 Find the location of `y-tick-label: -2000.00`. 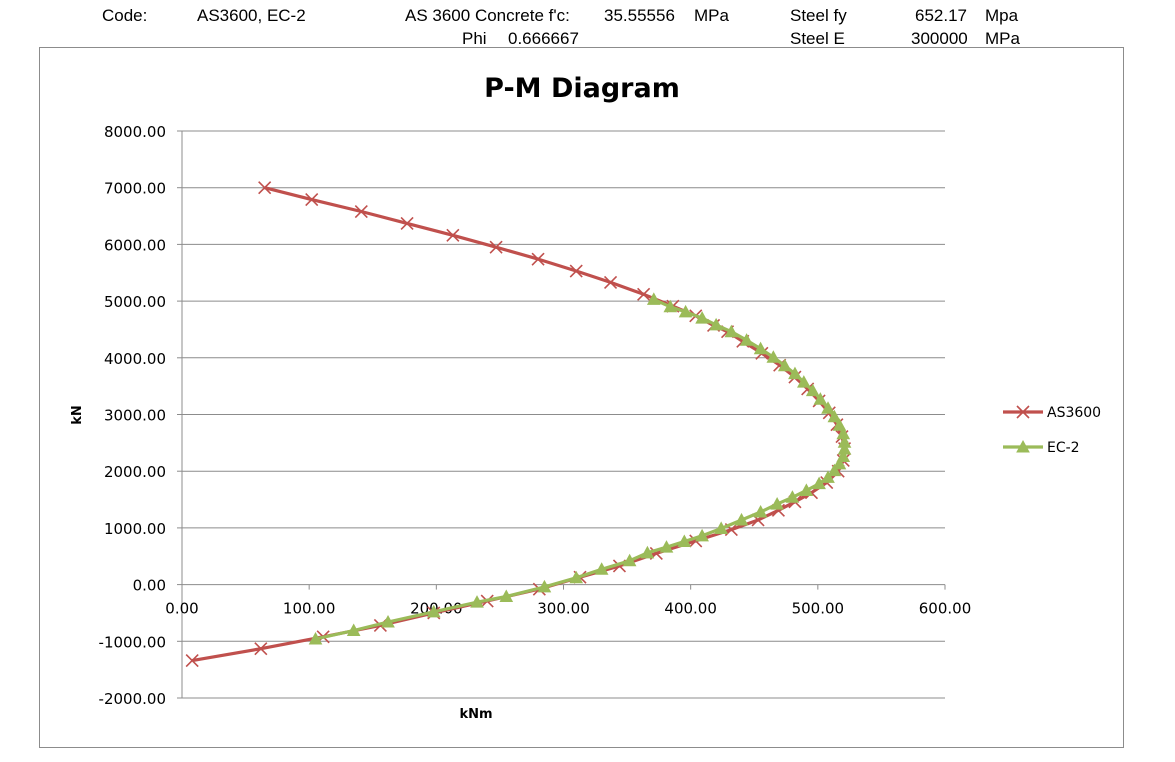

y-tick-label: -2000.00 is located at coordinates (132, 699).